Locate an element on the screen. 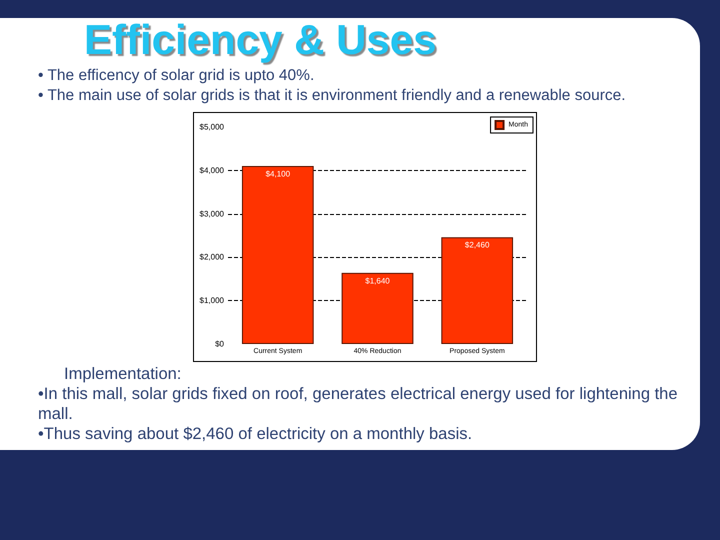 The image size is (720, 540). y-tick-label: $5,000 is located at coordinates (212, 127).